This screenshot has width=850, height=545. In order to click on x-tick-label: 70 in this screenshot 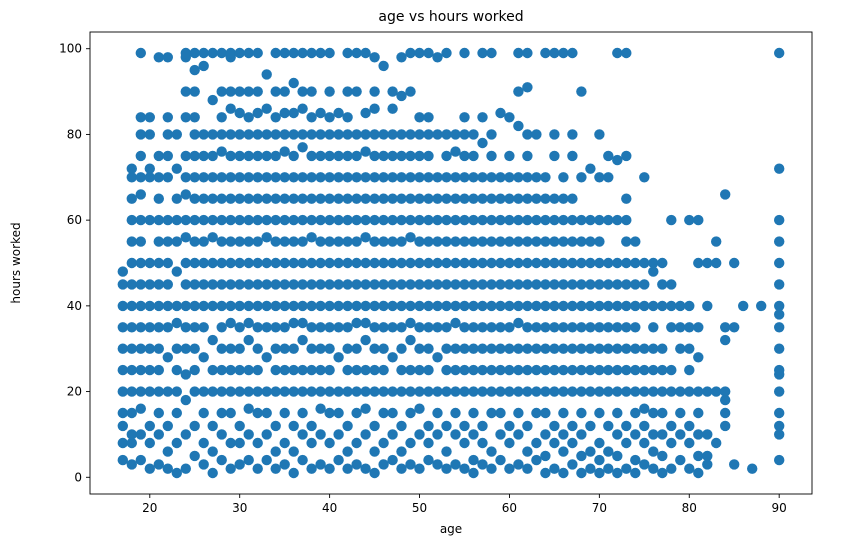, I will do `click(599, 508)`.